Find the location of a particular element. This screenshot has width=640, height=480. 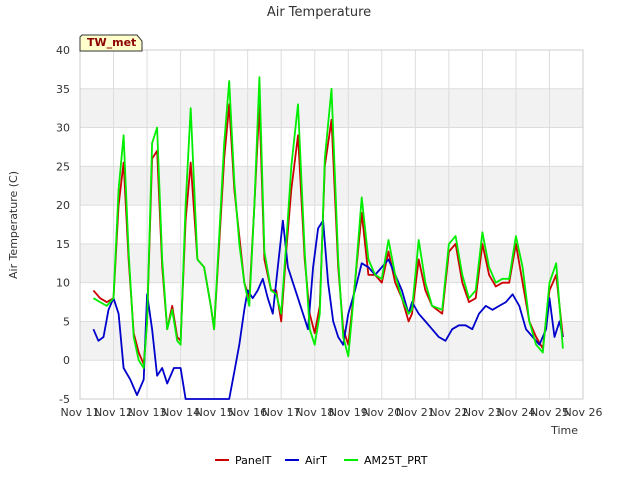

x-tick-label: Nov 11 is located at coordinates (80, 412).